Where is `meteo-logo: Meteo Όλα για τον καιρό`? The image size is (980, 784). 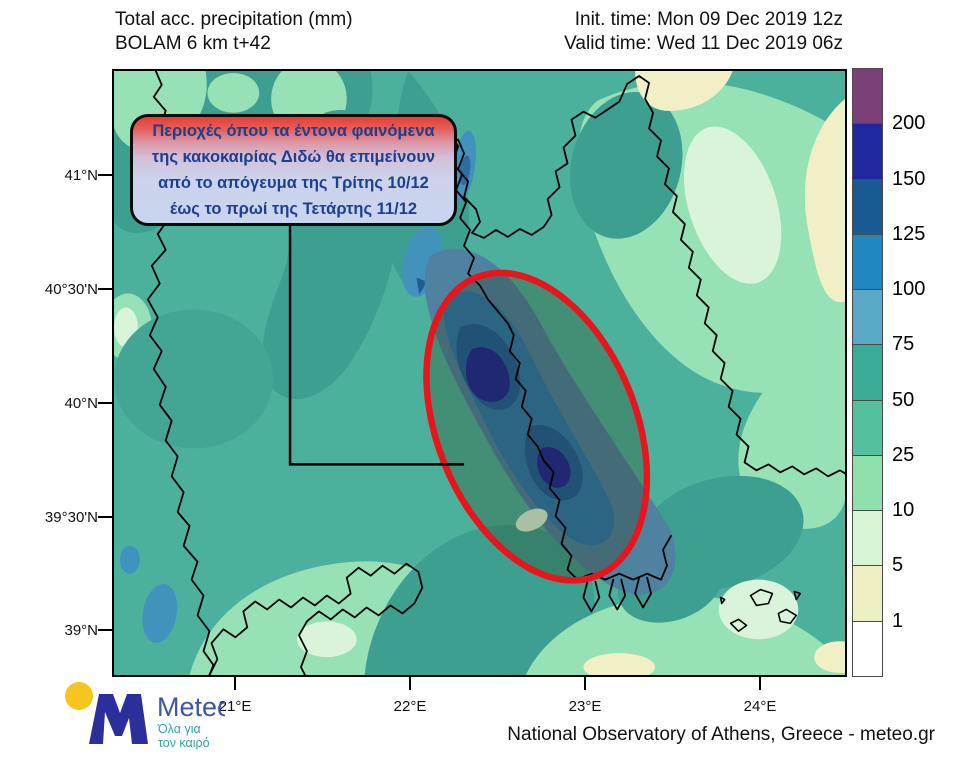
meteo-logo: Meteo Όλα για τον καιρό is located at coordinates (145, 716).